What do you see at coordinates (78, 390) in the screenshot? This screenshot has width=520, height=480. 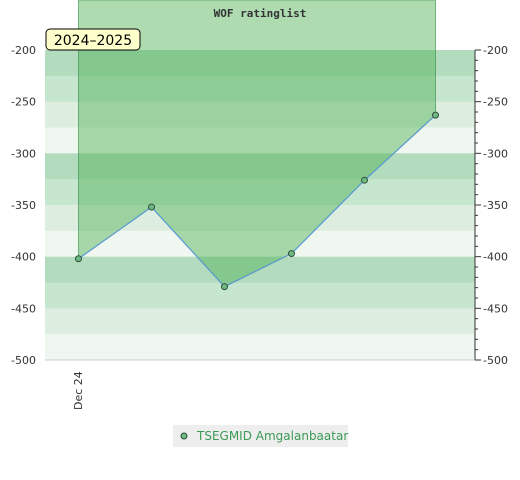 I see `x-tick-label: Dec 24` at bounding box center [78, 390].